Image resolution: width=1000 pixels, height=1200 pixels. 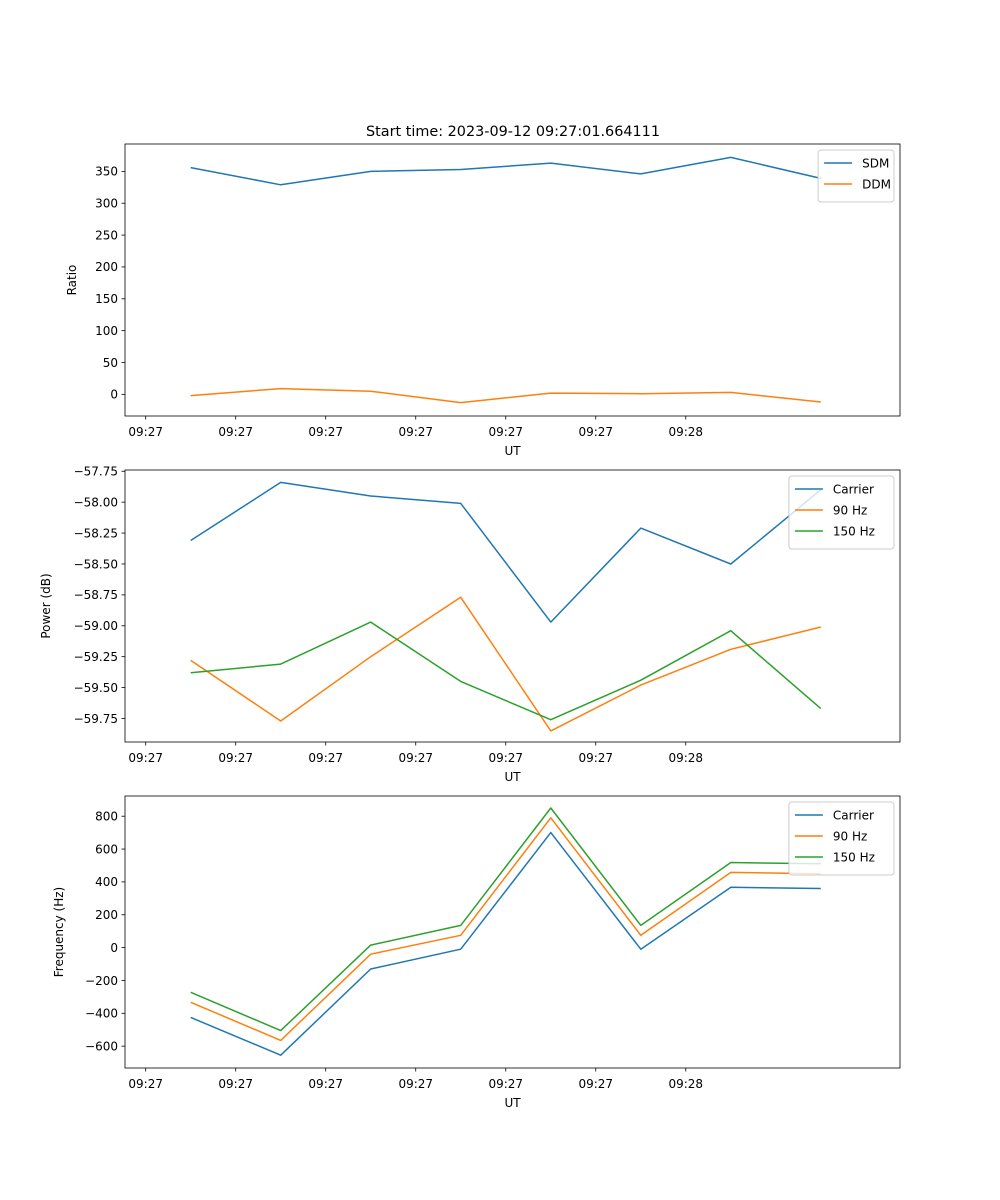 What do you see at coordinates (106, 882) in the screenshot?
I see `y-tick-label: 400` at bounding box center [106, 882].